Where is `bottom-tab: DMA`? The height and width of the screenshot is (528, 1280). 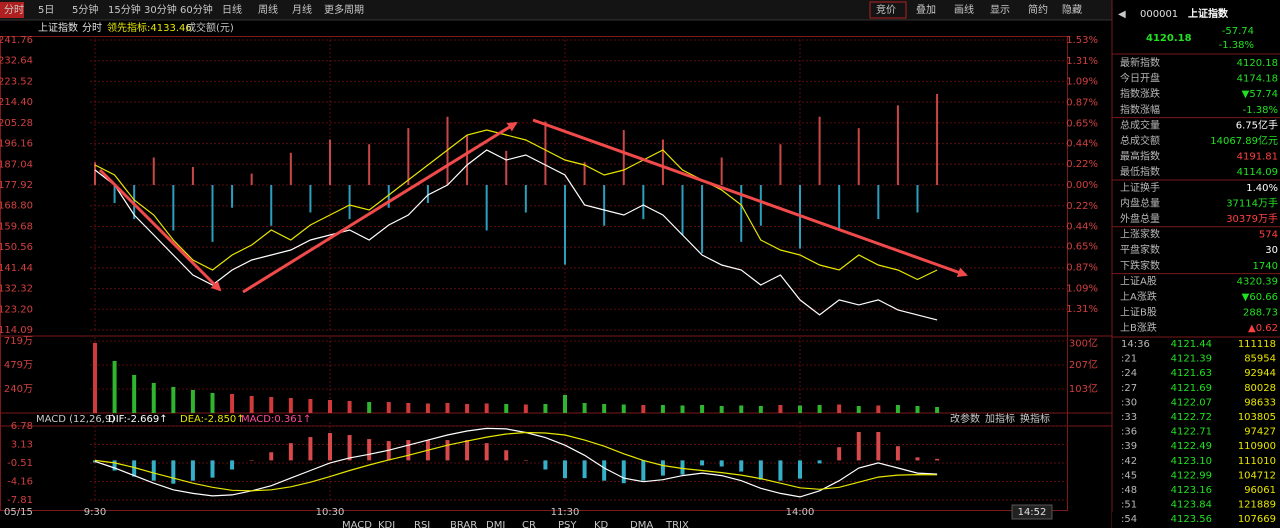
bottom-tab: DMA is located at coordinates (641, 524).